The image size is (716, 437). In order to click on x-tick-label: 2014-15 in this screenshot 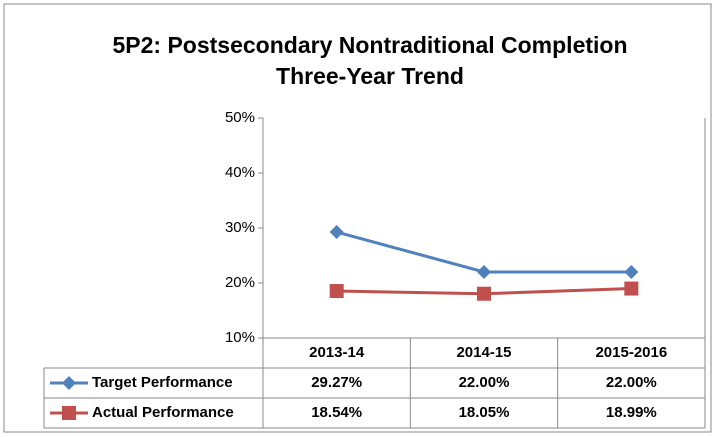, I will do `click(483, 352)`.